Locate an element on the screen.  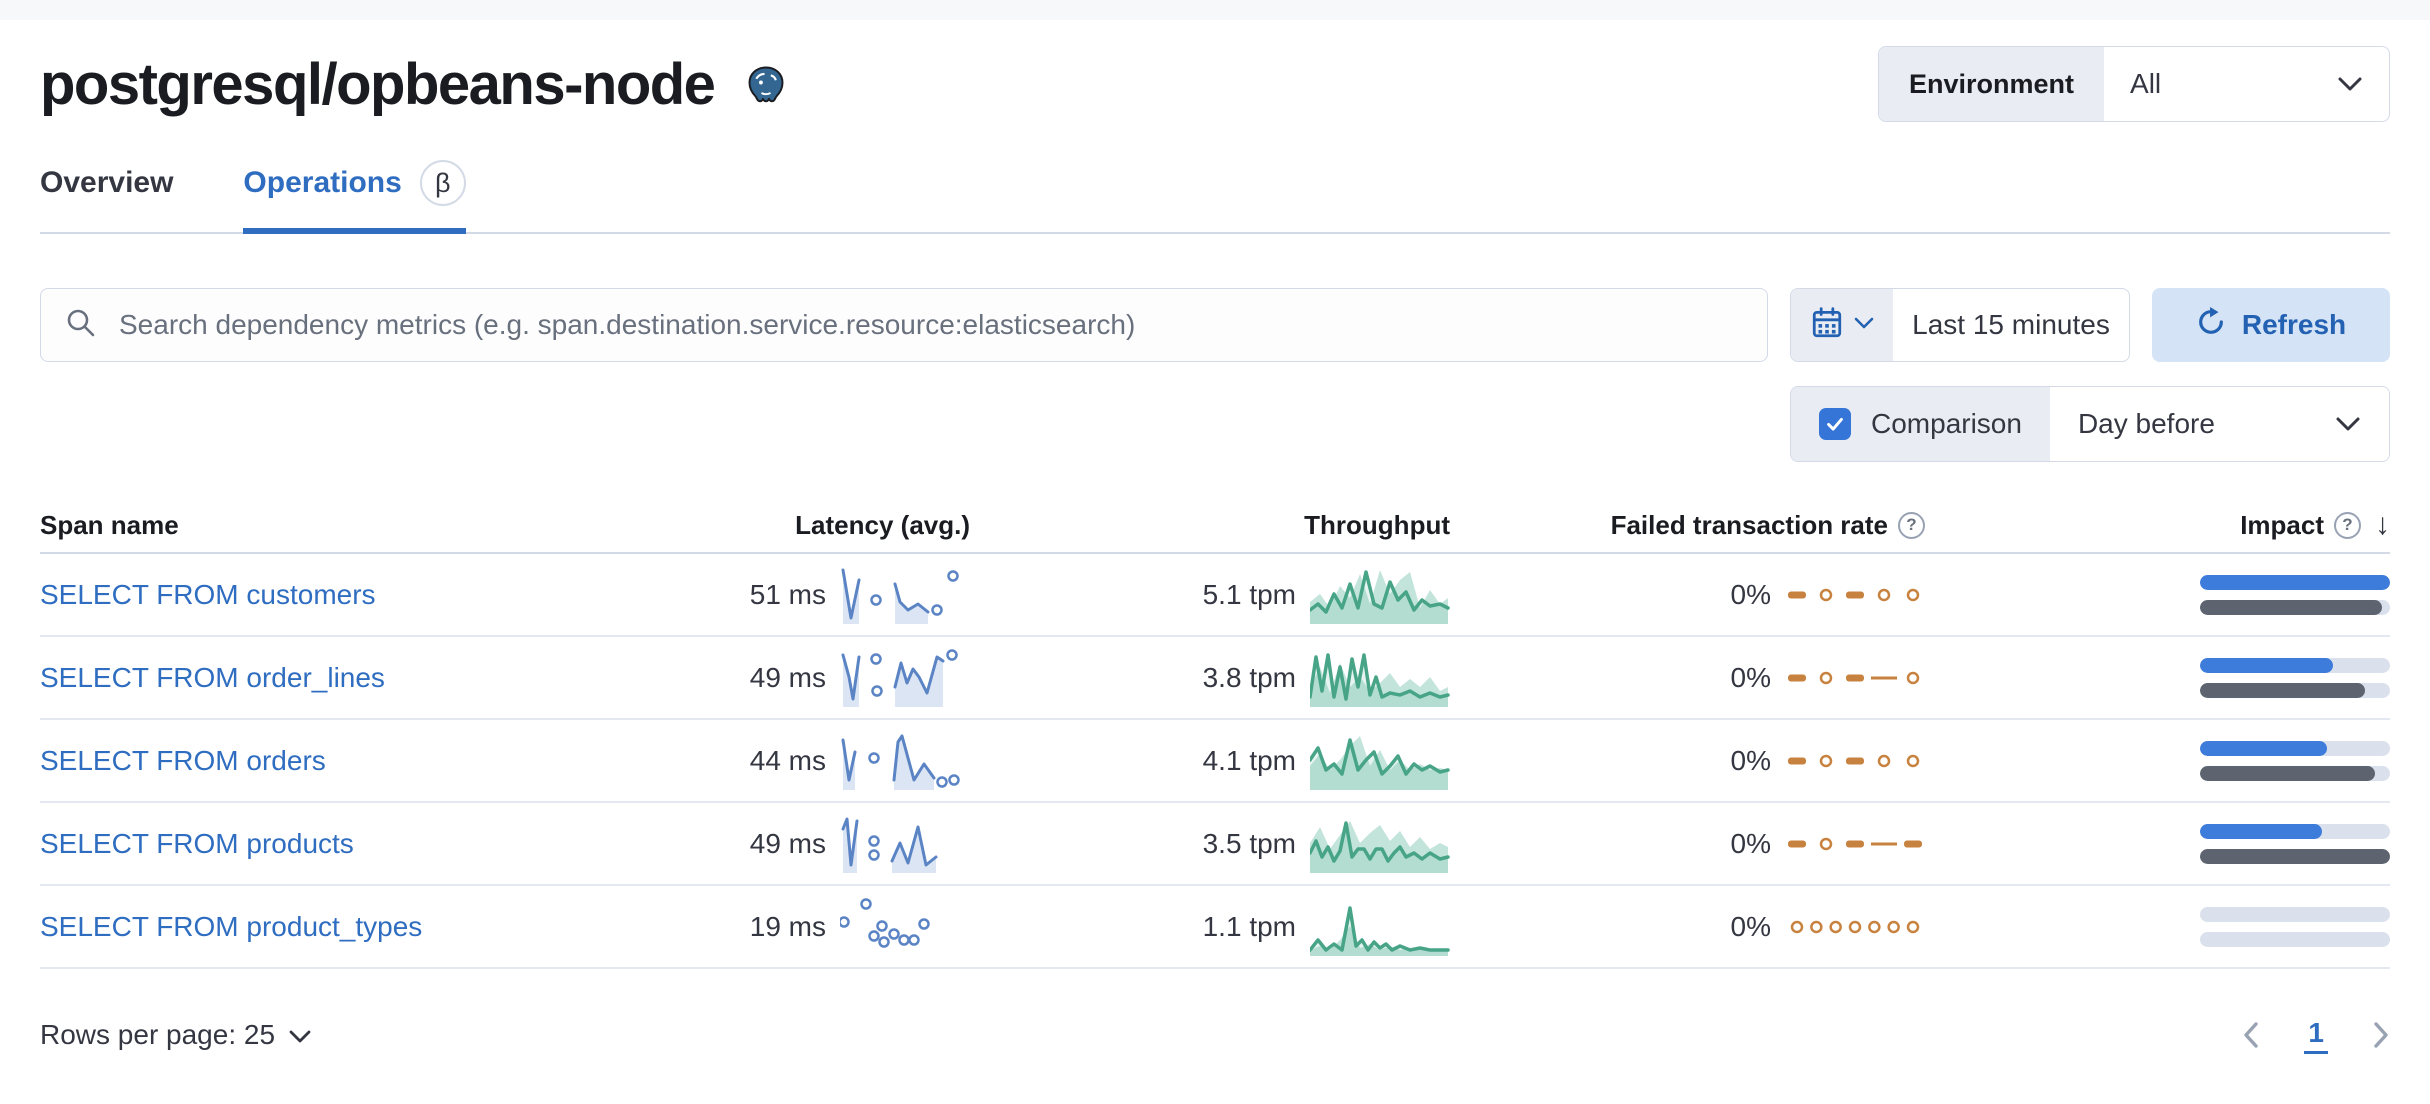
throughput-value: 3.5 tpm is located at coordinates (1249, 843).